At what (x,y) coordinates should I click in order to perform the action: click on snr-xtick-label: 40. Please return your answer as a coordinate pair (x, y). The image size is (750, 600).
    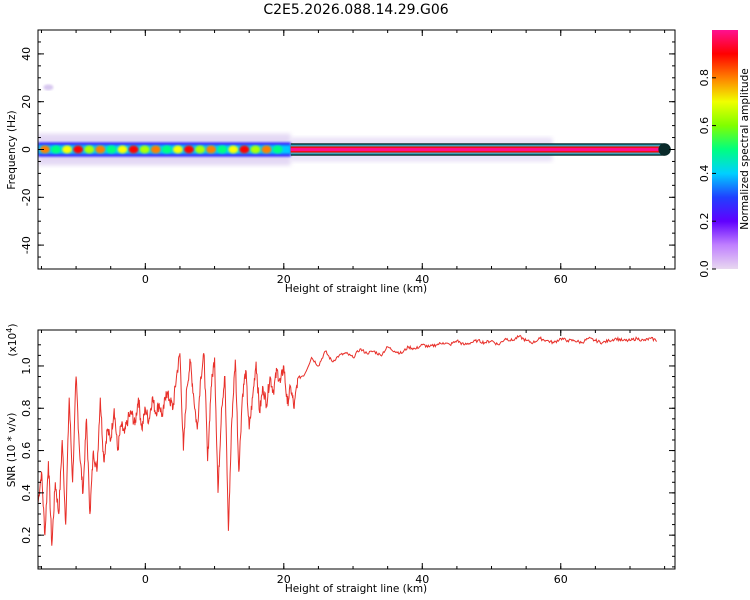
    Looking at the image, I should click on (422, 579).